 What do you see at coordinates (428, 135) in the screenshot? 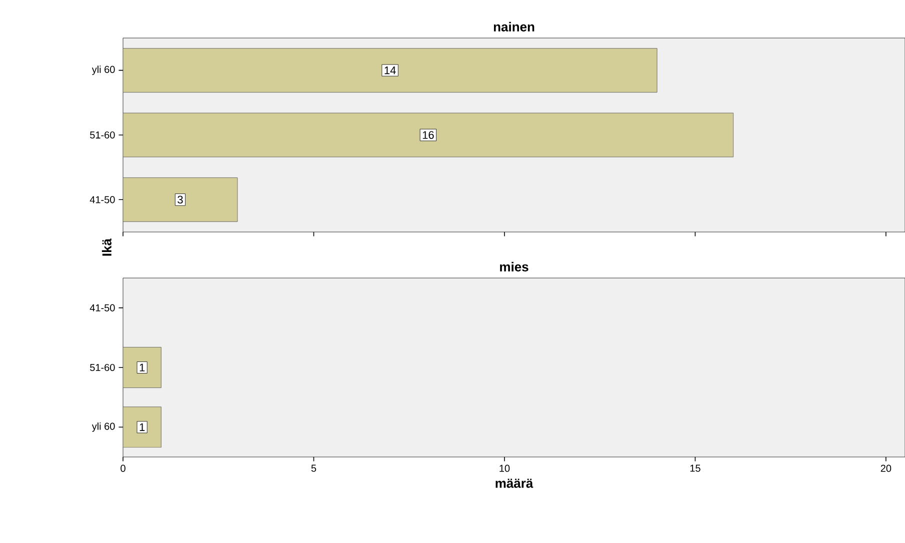
I see `data-label: 16` at bounding box center [428, 135].